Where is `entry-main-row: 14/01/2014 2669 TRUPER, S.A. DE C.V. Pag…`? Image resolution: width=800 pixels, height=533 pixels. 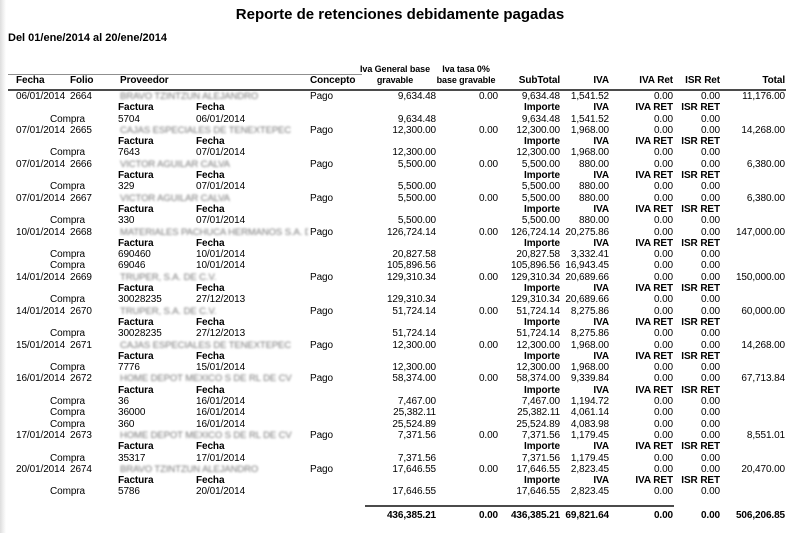
entry-main-row: 14/01/2014 2669 TRUPER, S.A. DE C.V. Pag… is located at coordinates (397, 277).